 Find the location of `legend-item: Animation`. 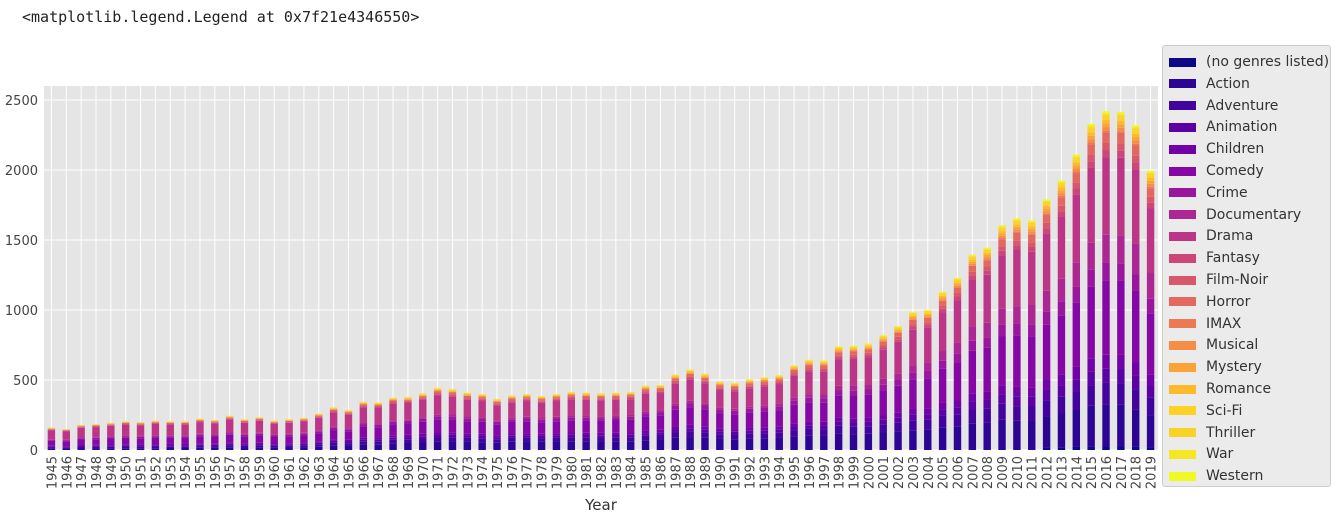

legend-item: Animation is located at coordinates (1223, 127).